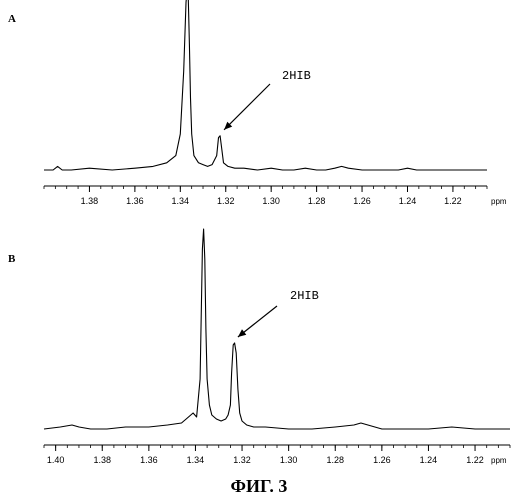  Describe the element at coordinates (259, 486) in the screenshot. I see `figure-caption: ФИГ. 3` at that location.